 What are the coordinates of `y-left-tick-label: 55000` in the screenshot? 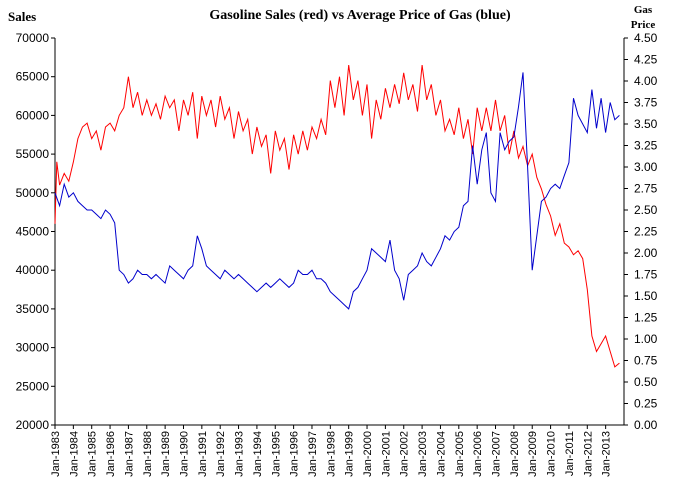 It's located at (33, 154).